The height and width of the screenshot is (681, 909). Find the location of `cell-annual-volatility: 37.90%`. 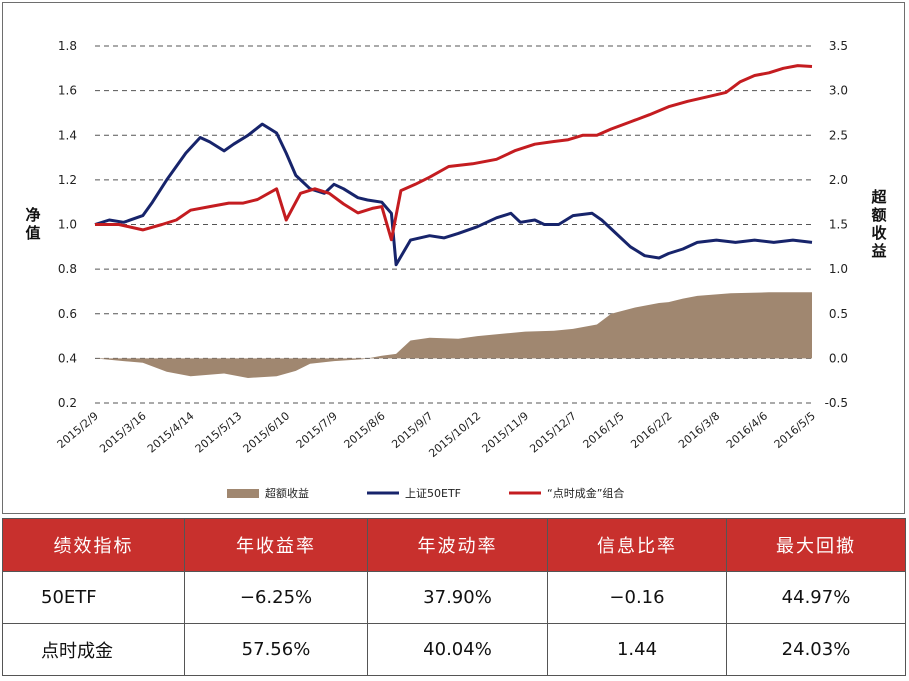

cell-annual-volatility: 37.90% is located at coordinates (457, 597).